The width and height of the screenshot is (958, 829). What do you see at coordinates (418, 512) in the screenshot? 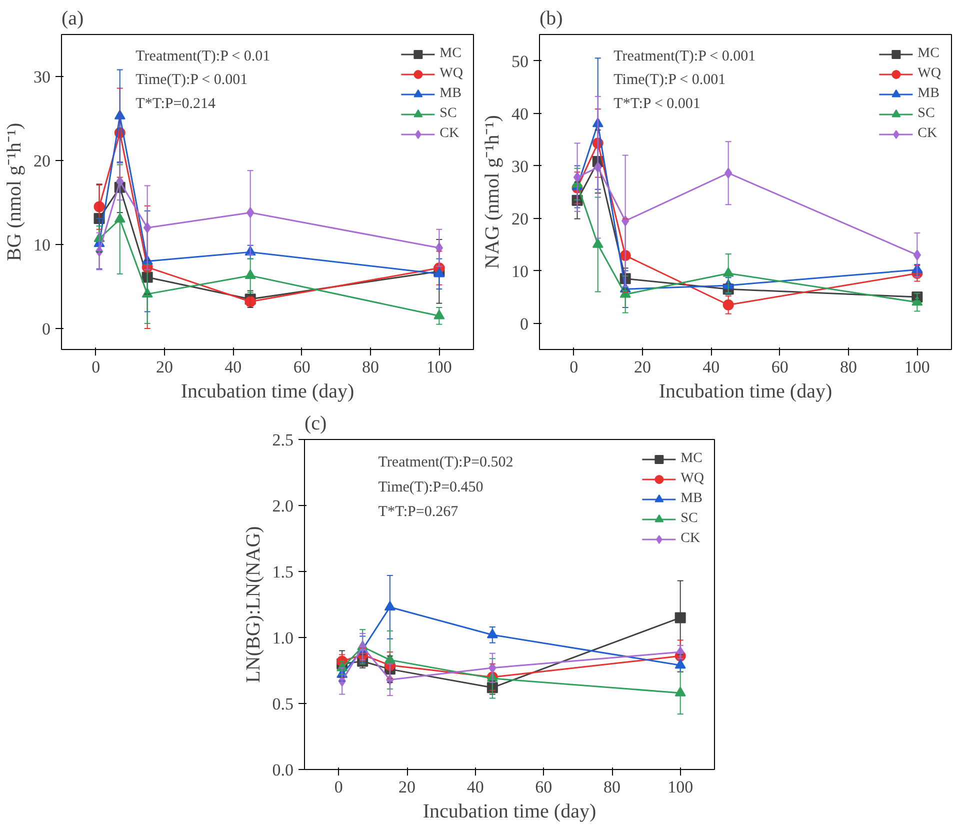
I see `annotation: T*T:P=0.267` at bounding box center [418, 512].